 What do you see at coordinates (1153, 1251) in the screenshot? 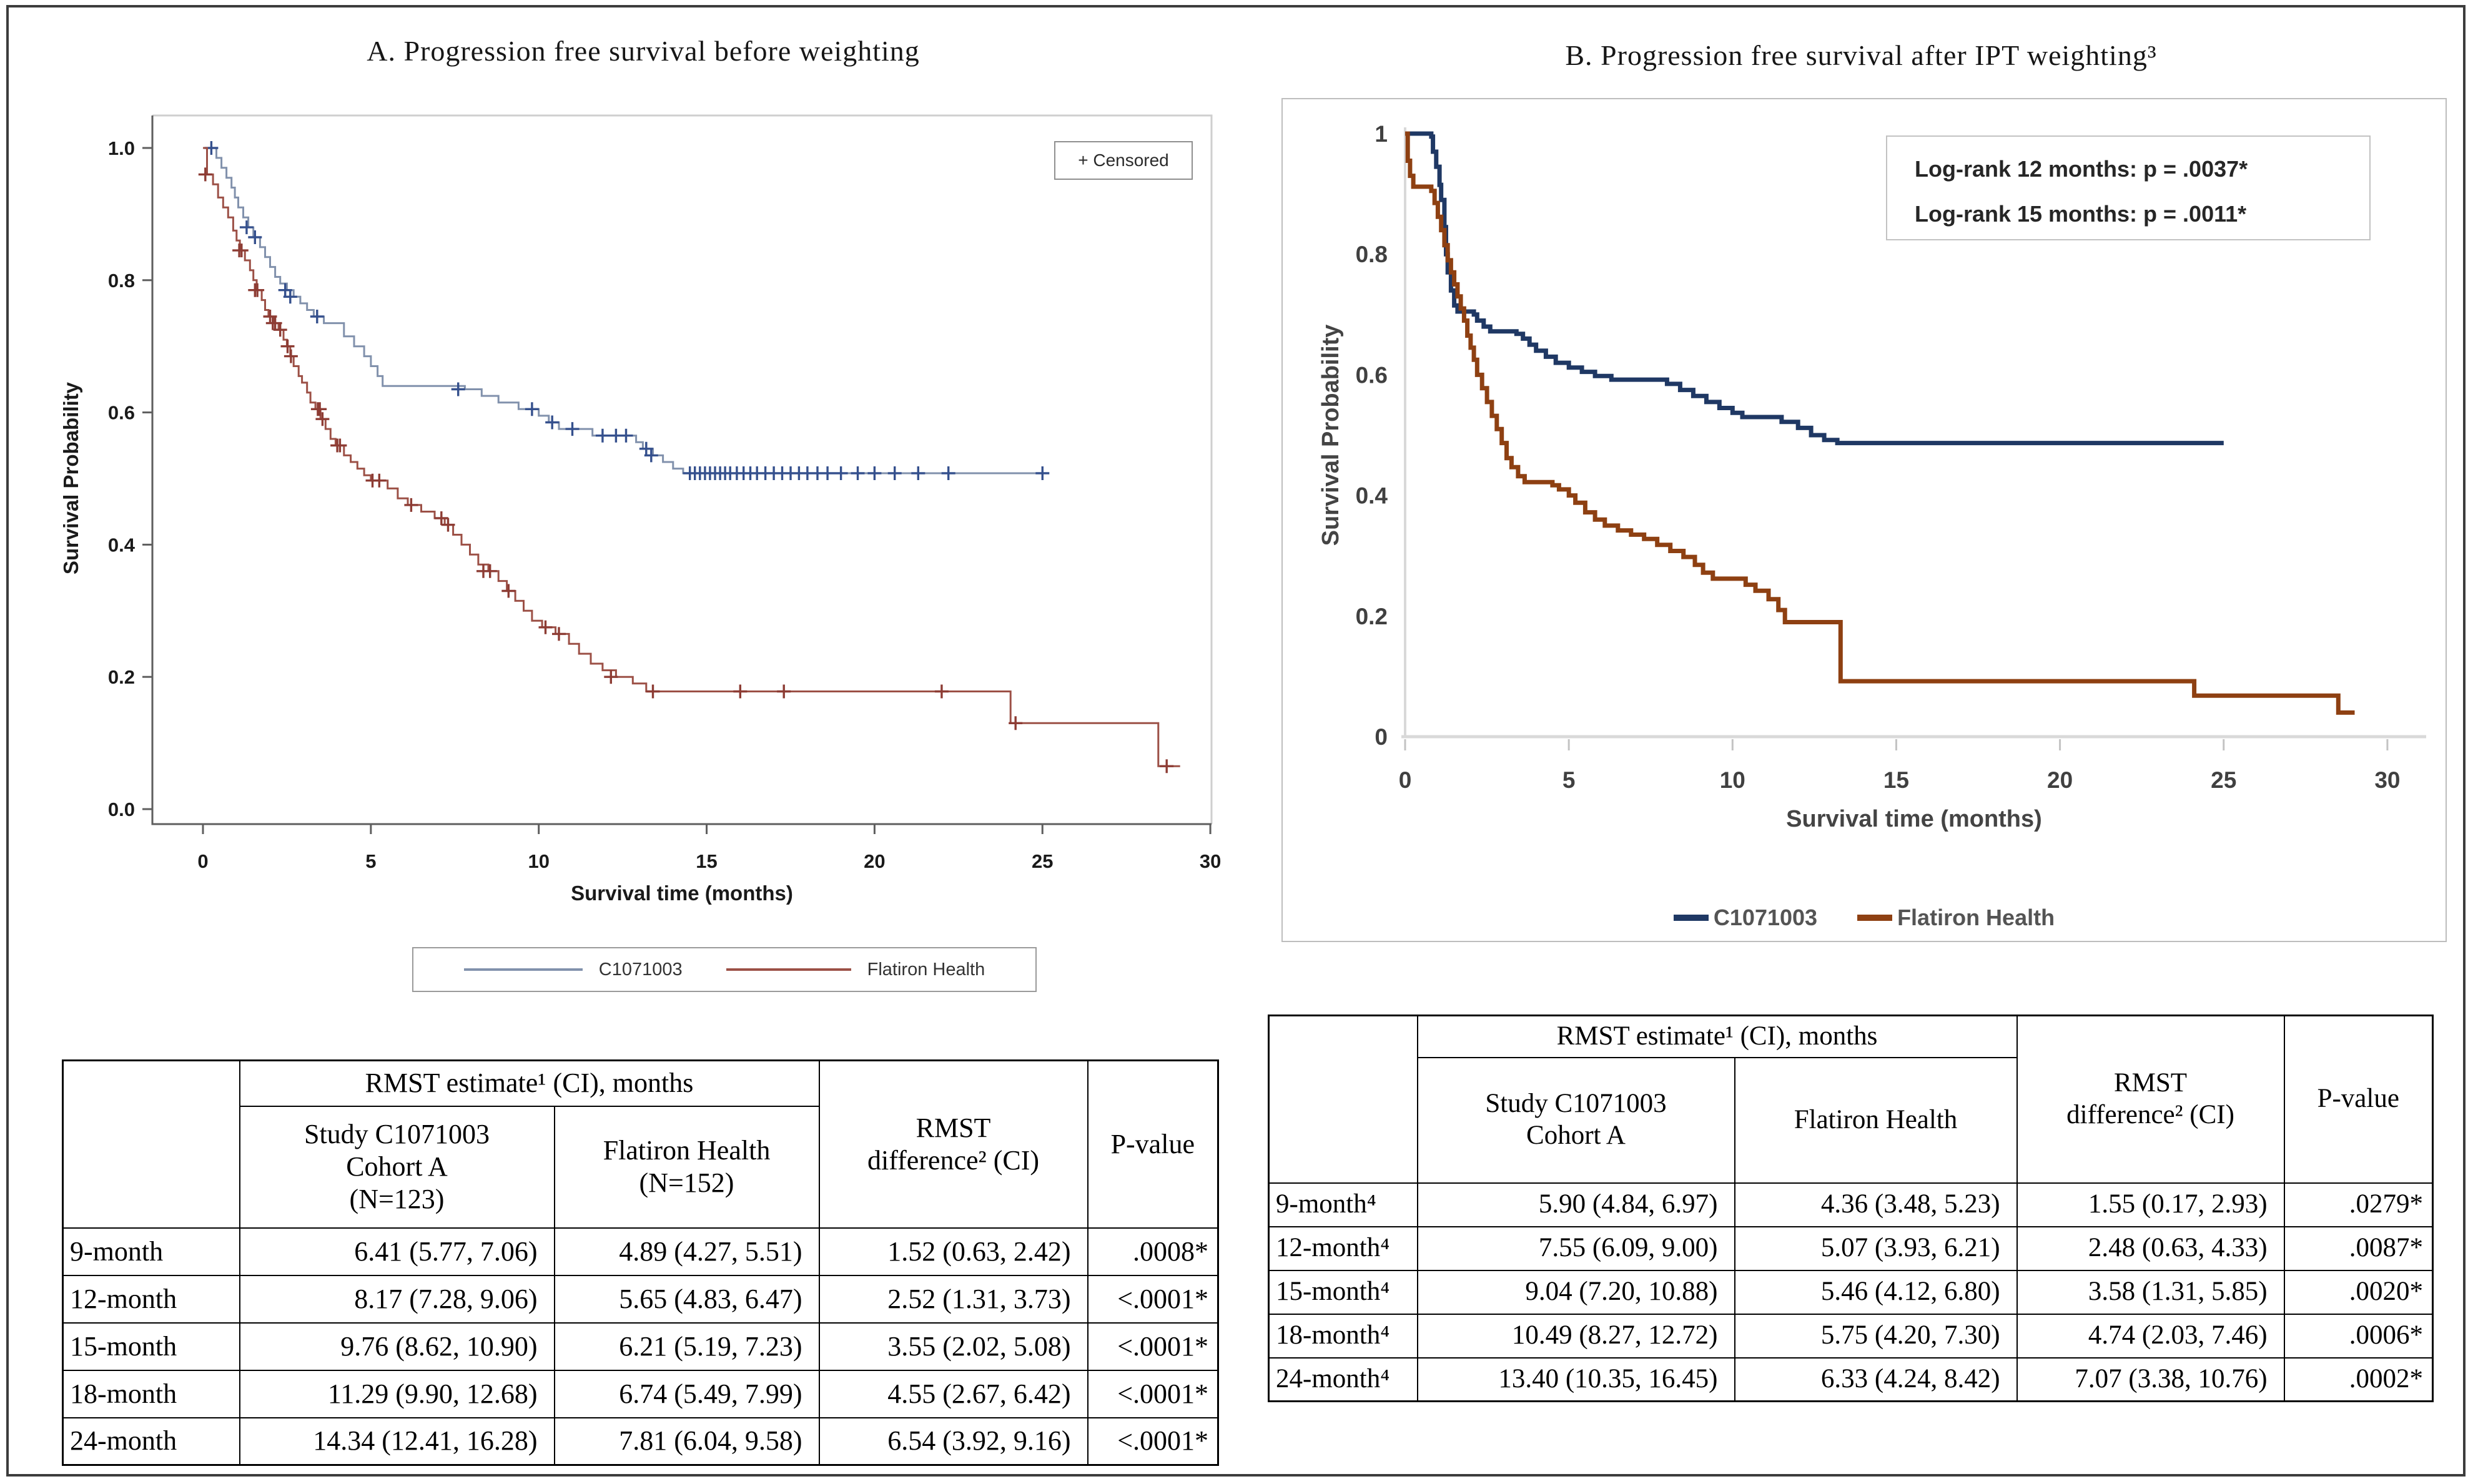
I see `value-cell: .0008*` at bounding box center [1153, 1251].